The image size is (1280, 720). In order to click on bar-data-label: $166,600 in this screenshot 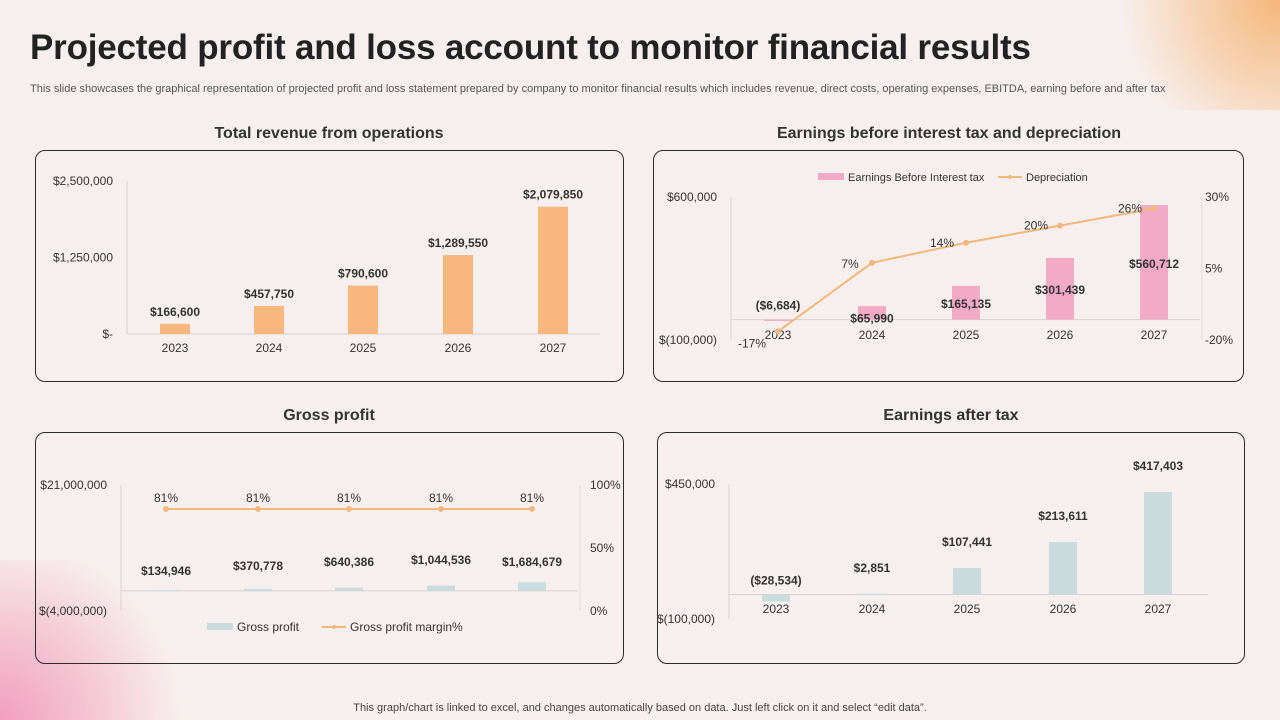, I will do `click(175, 312)`.